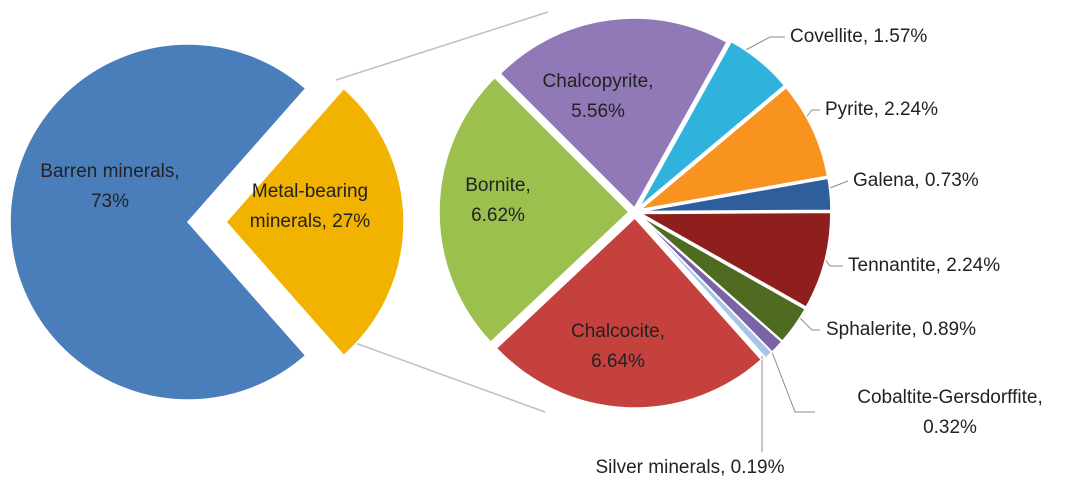  I want to click on data-label: Tennantite, 2.24%, so click(924, 265).